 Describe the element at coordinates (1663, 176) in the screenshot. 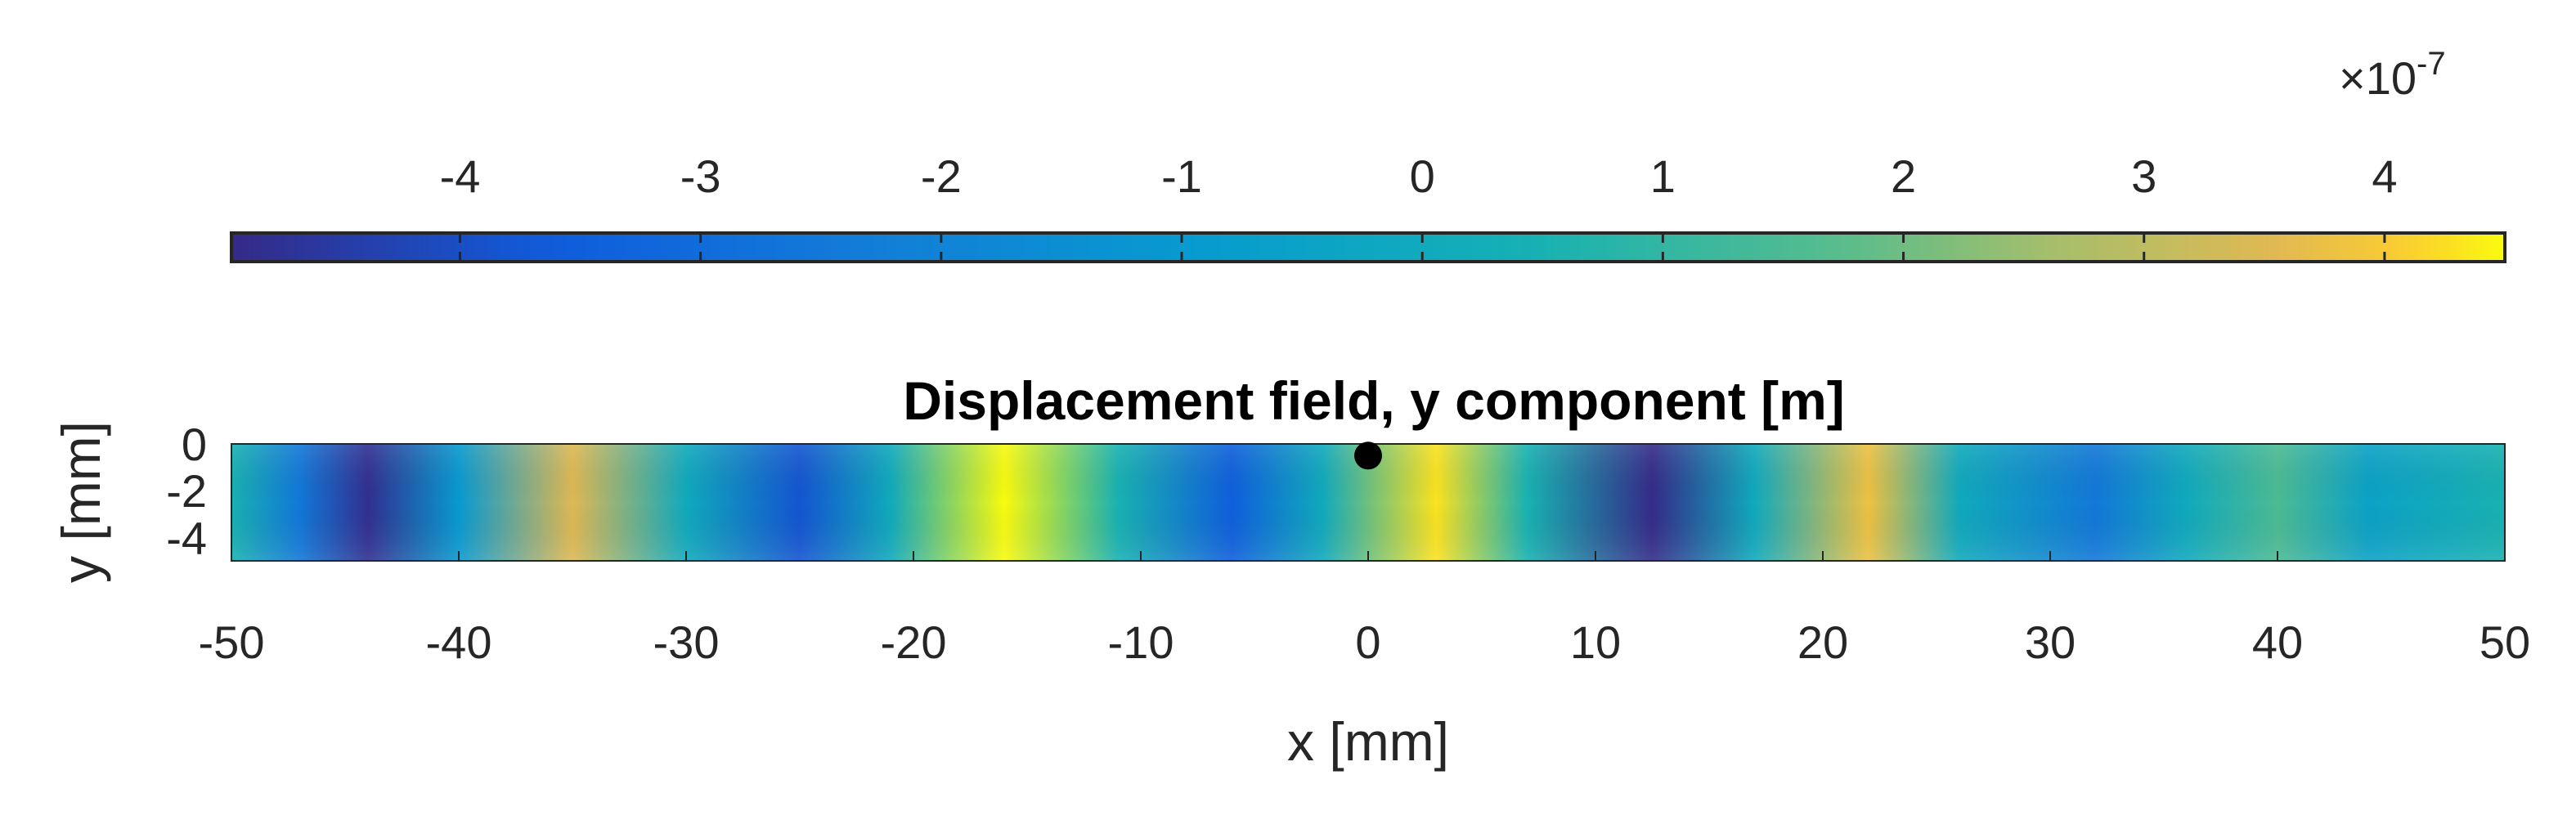

I see `colorbar-tick-label: 1` at that location.